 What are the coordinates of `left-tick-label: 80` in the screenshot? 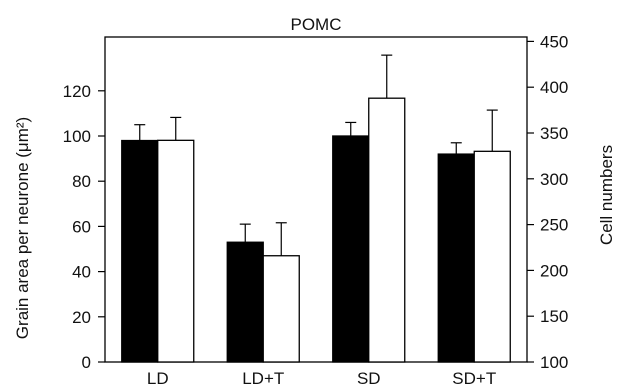 It's located at (81, 181).